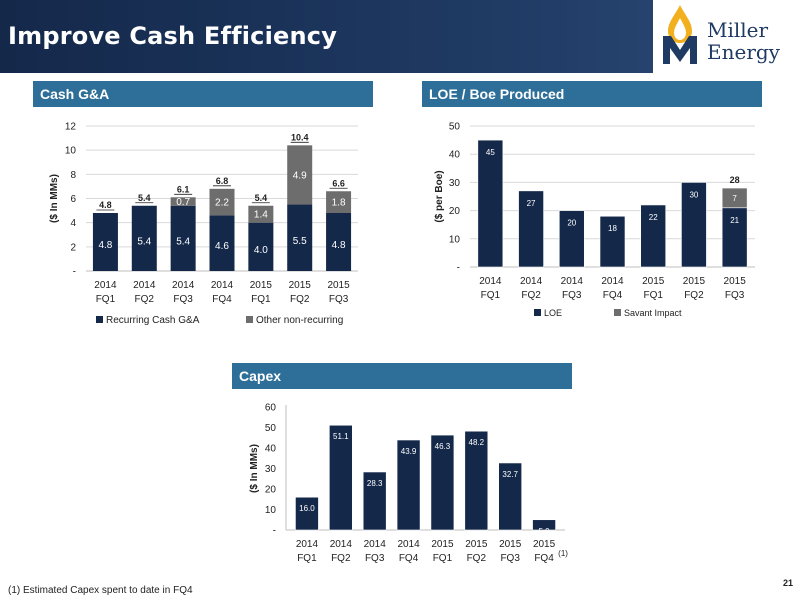 Image resolution: width=800 pixels, height=600 pixels. Describe the element at coordinates (455, 127) in the screenshot. I see `y-tick-label: 50` at that location.